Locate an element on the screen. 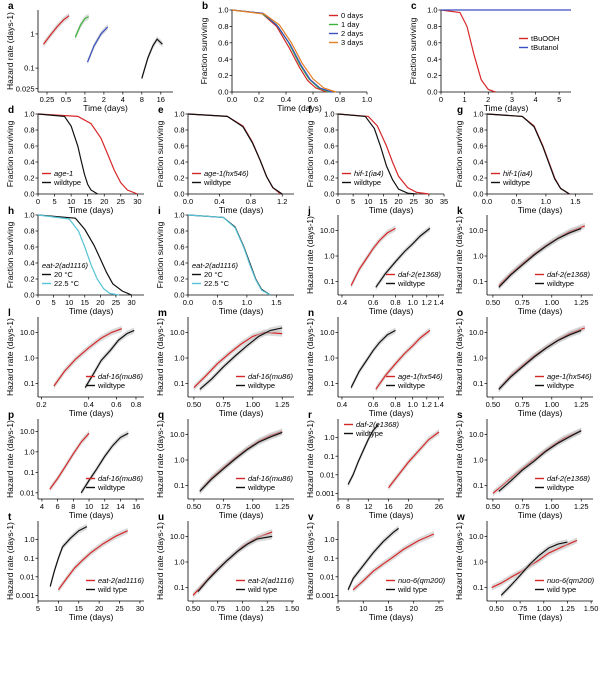 The image size is (600, 675). y-tick-label: 0.8 is located at coordinates (478, 130).